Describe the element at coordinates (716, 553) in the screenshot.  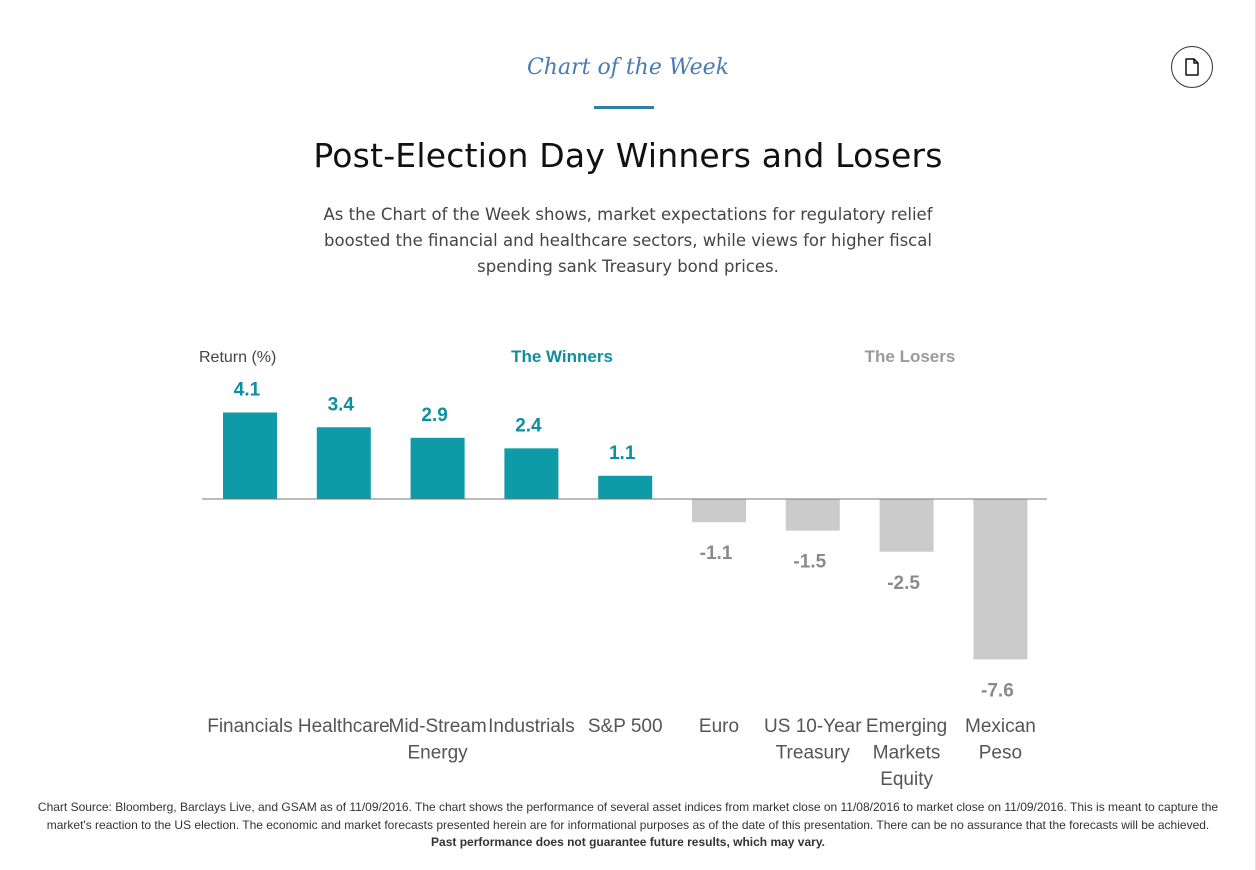
I see `value-label-5: -1.1` at that location.